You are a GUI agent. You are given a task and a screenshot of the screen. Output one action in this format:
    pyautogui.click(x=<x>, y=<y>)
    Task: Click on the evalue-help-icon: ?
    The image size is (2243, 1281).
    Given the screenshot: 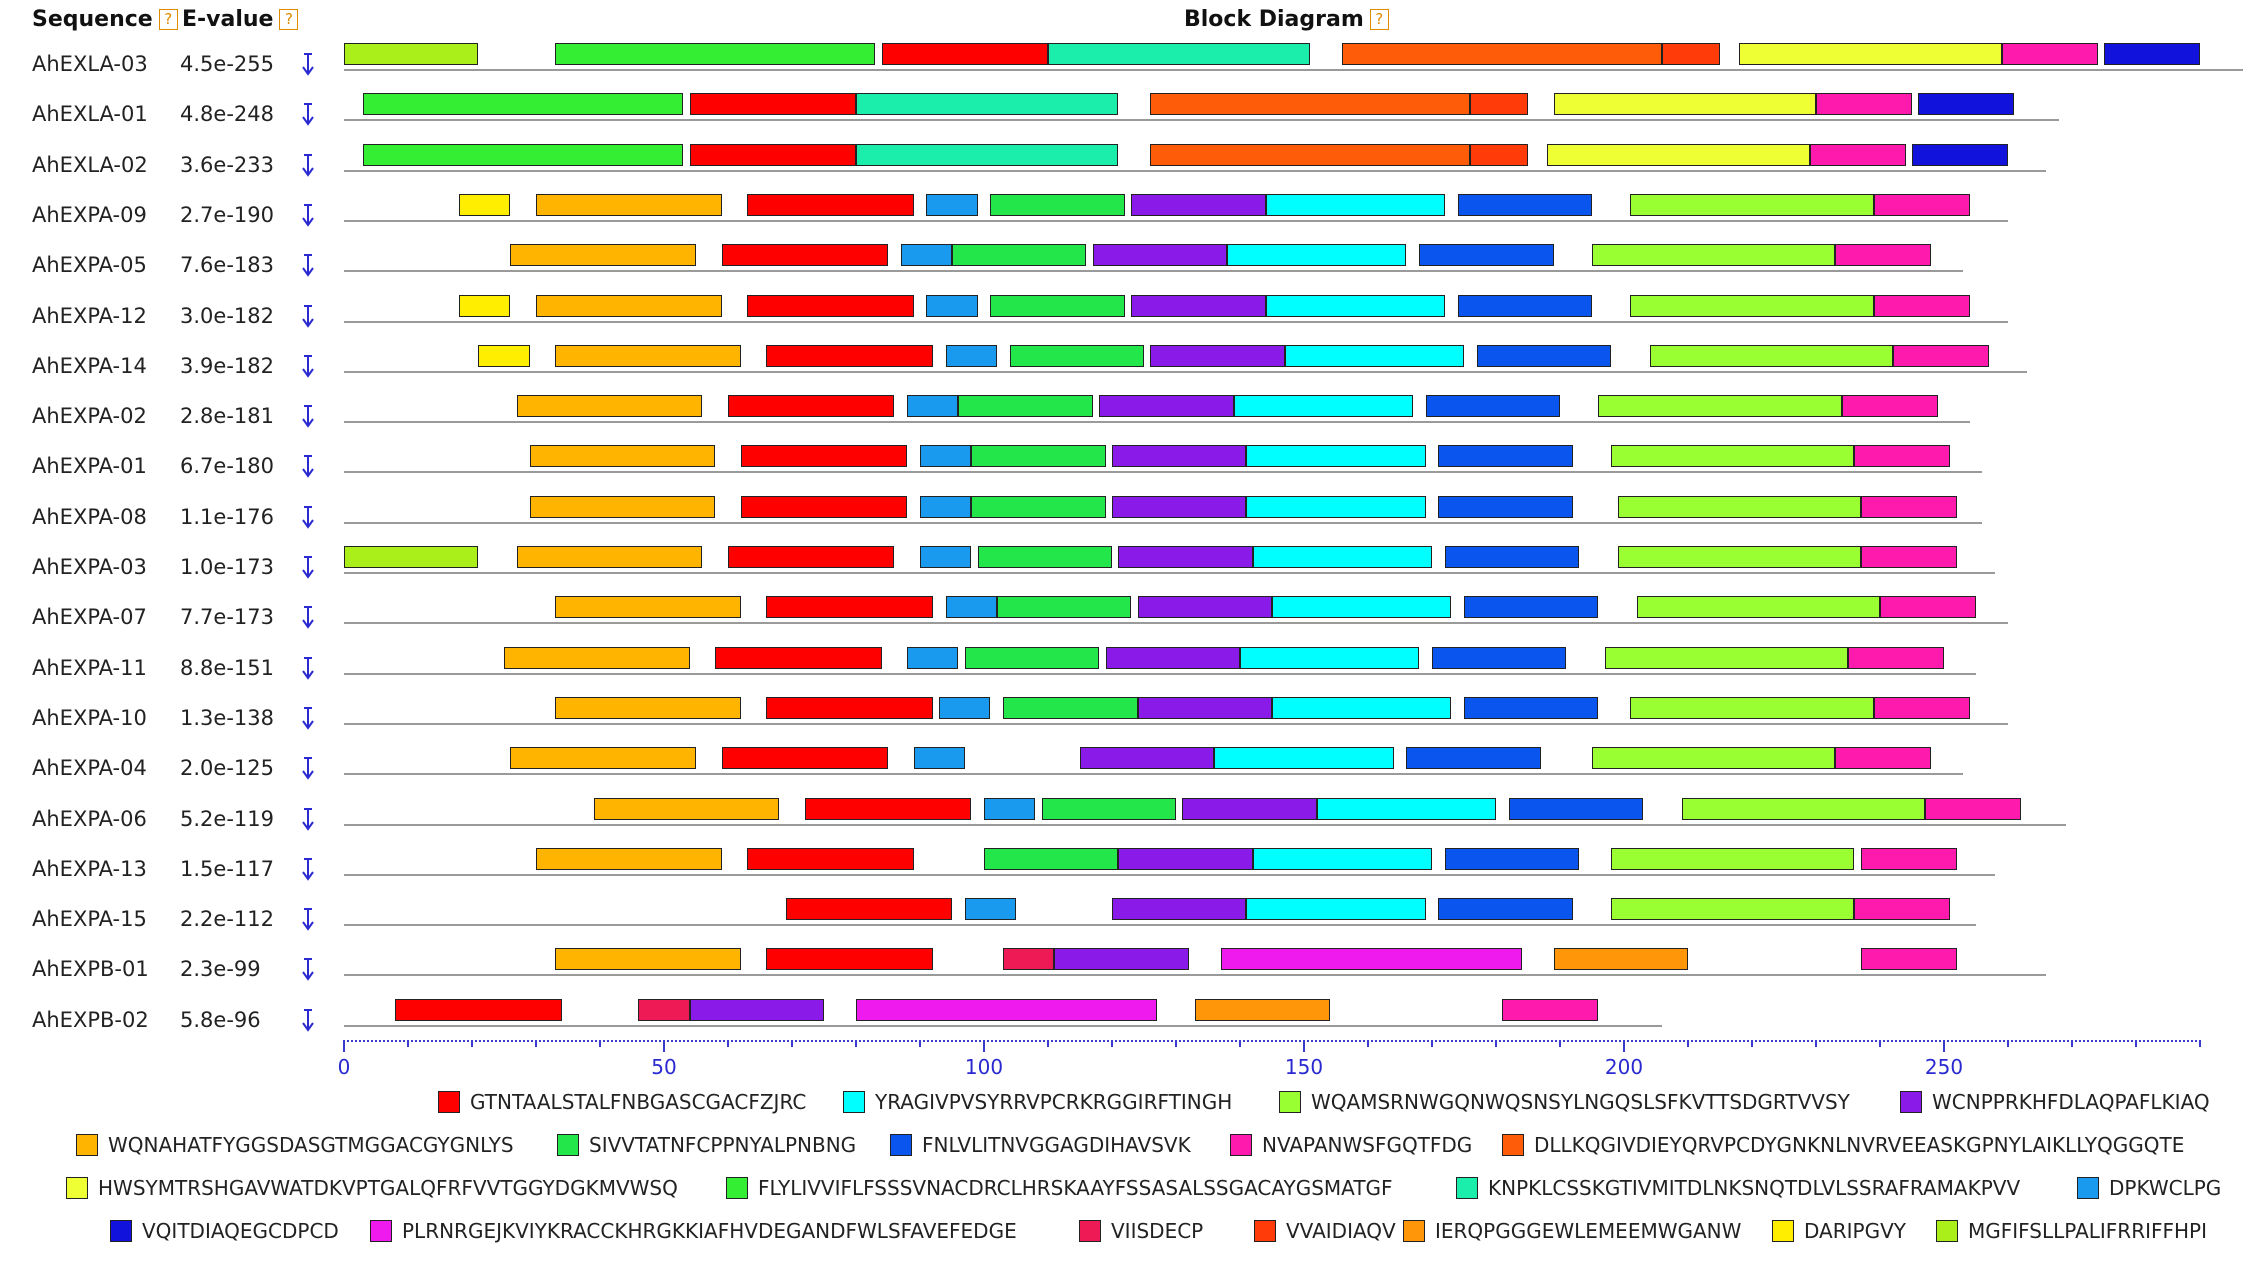 What is the action you would take?
    pyautogui.click(x=289, y=19)
    